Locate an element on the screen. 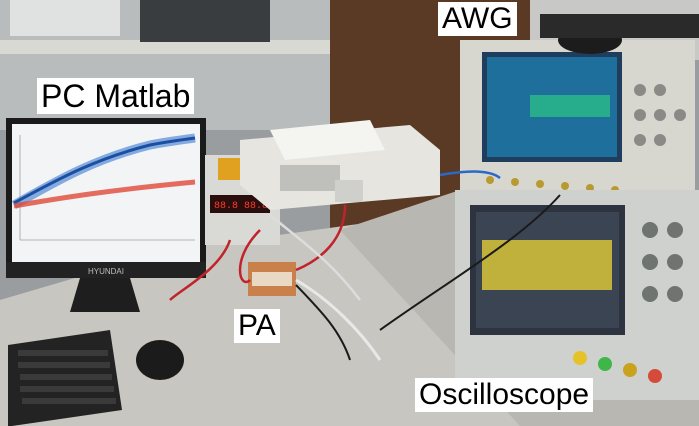 The height and width of the screenshot is (426, 699). power-supply-readout: 88.8 88.8 is located at coordinates (241, 206).